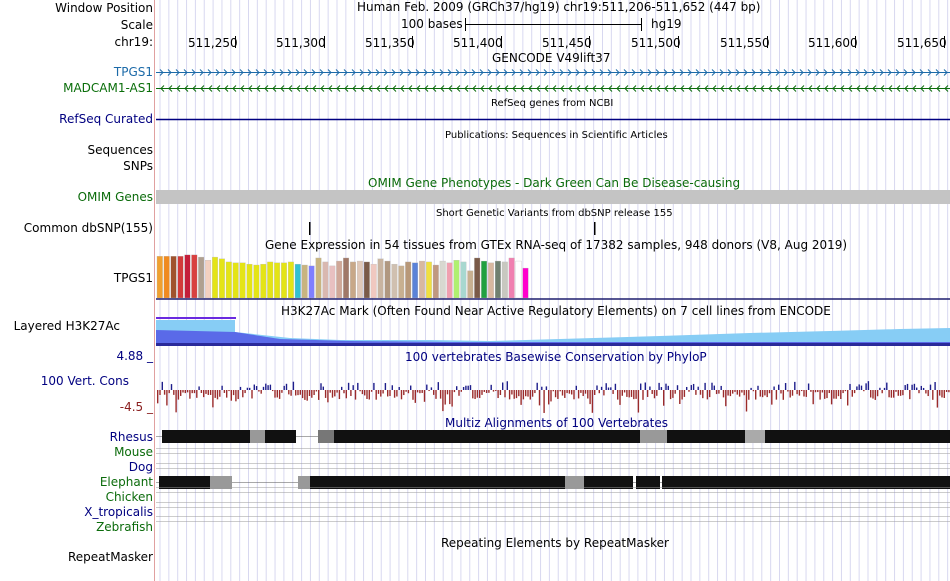 The height and width of the screenshot is (581, 950). What do you see at coordinates (138, 166) in the screenshot?
I see `snps-label: SNPs` at bounding box center [138, 166].